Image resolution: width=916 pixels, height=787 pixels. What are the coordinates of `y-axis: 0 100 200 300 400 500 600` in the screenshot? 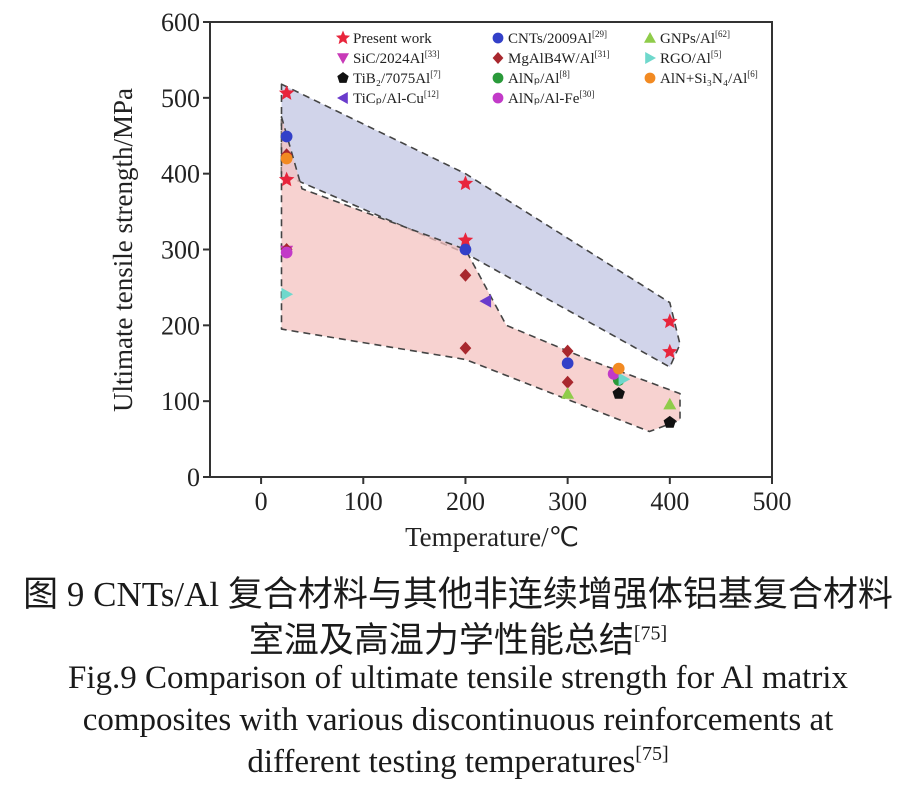 It's located at (185, 250).